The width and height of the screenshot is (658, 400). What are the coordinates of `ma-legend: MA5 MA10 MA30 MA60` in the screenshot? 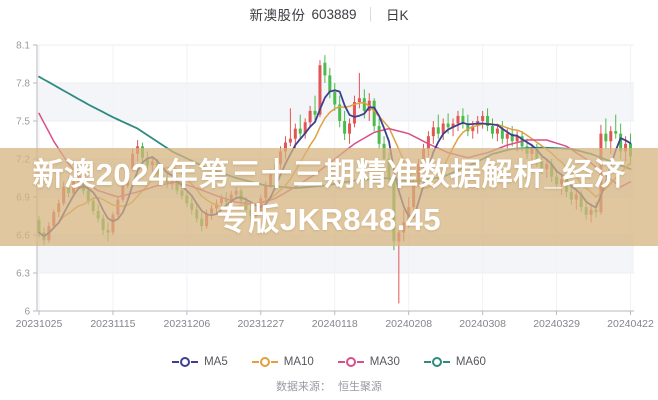 It's located at (329, 362).